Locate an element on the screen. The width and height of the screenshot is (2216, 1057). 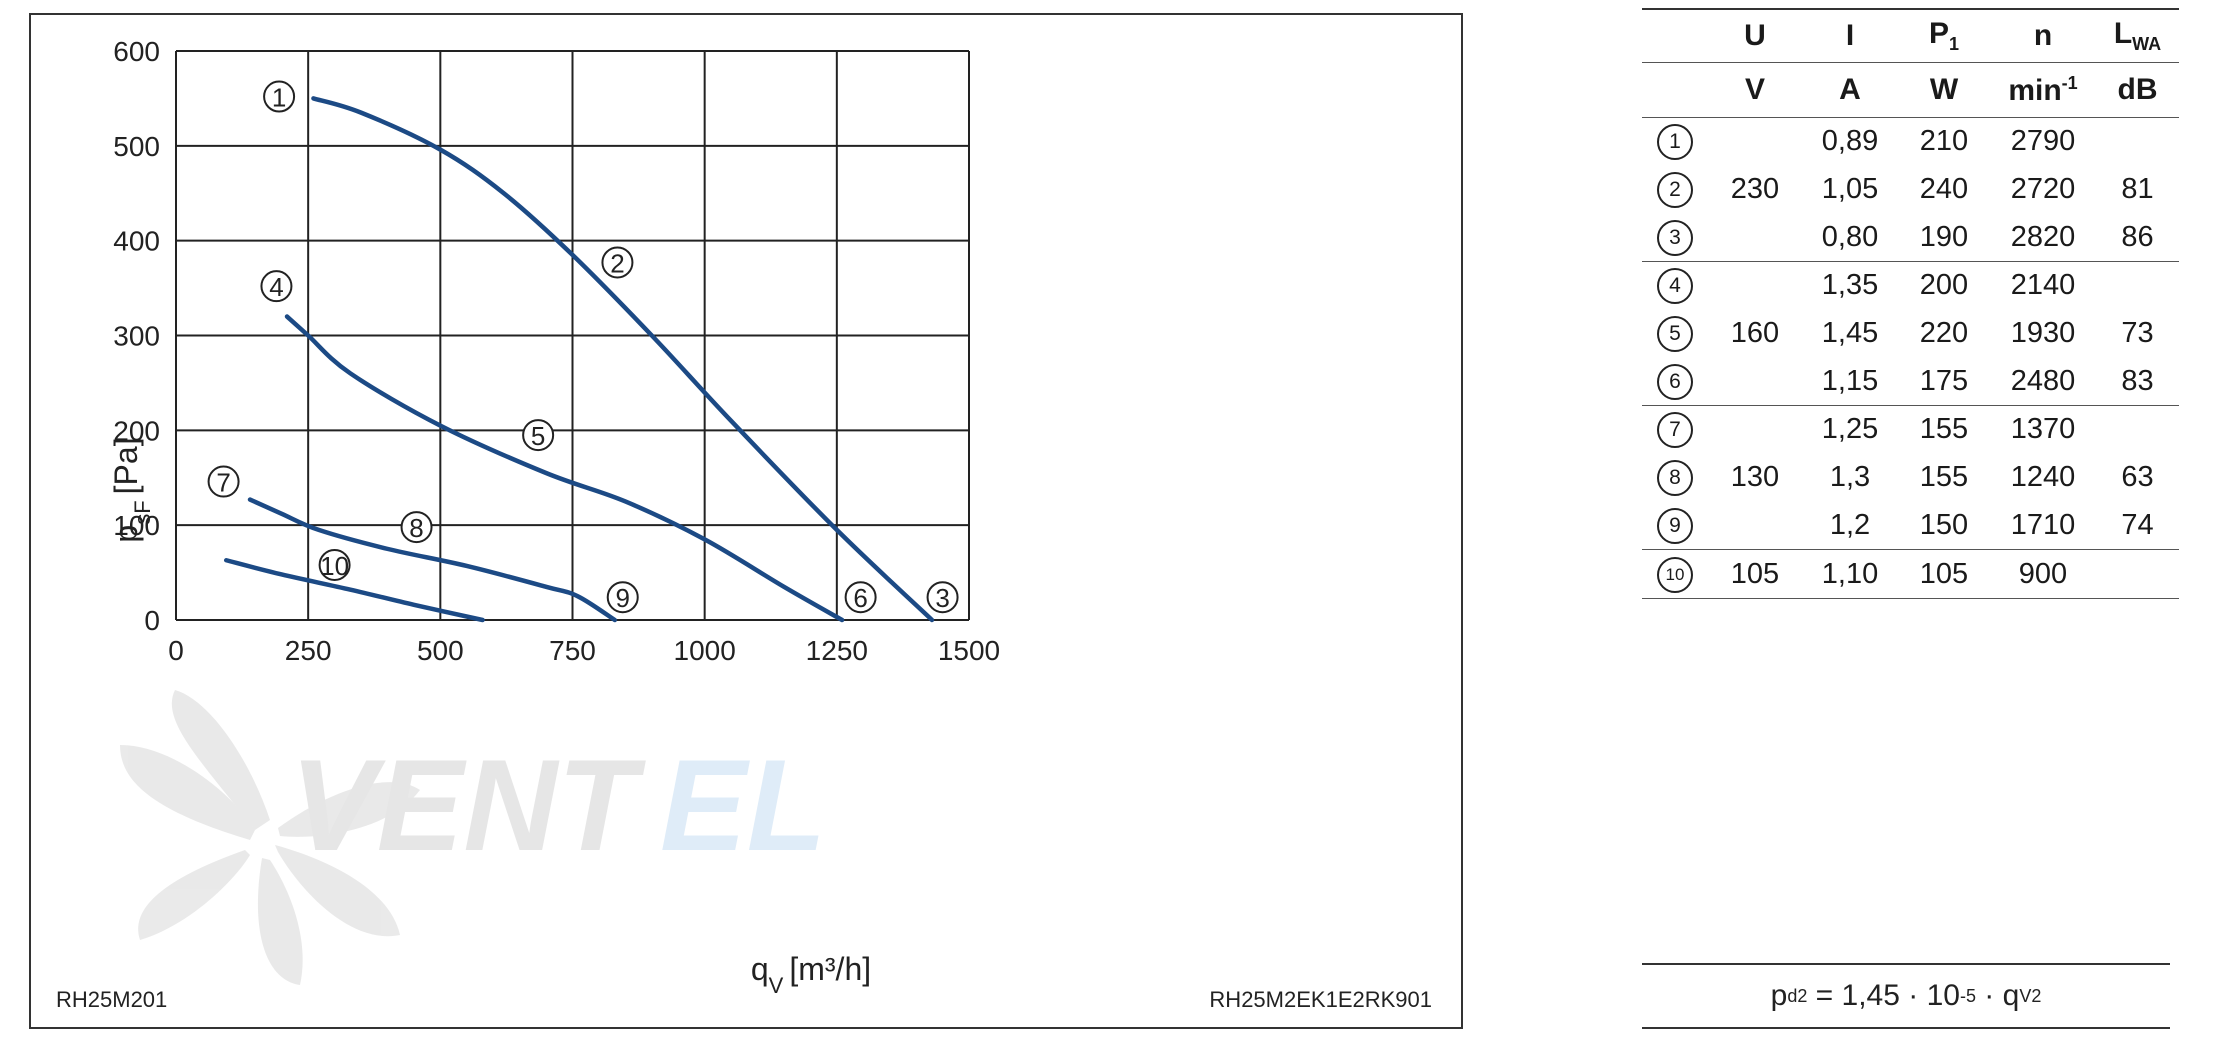
marker-label: 6 is located at coordinates (860, 598).